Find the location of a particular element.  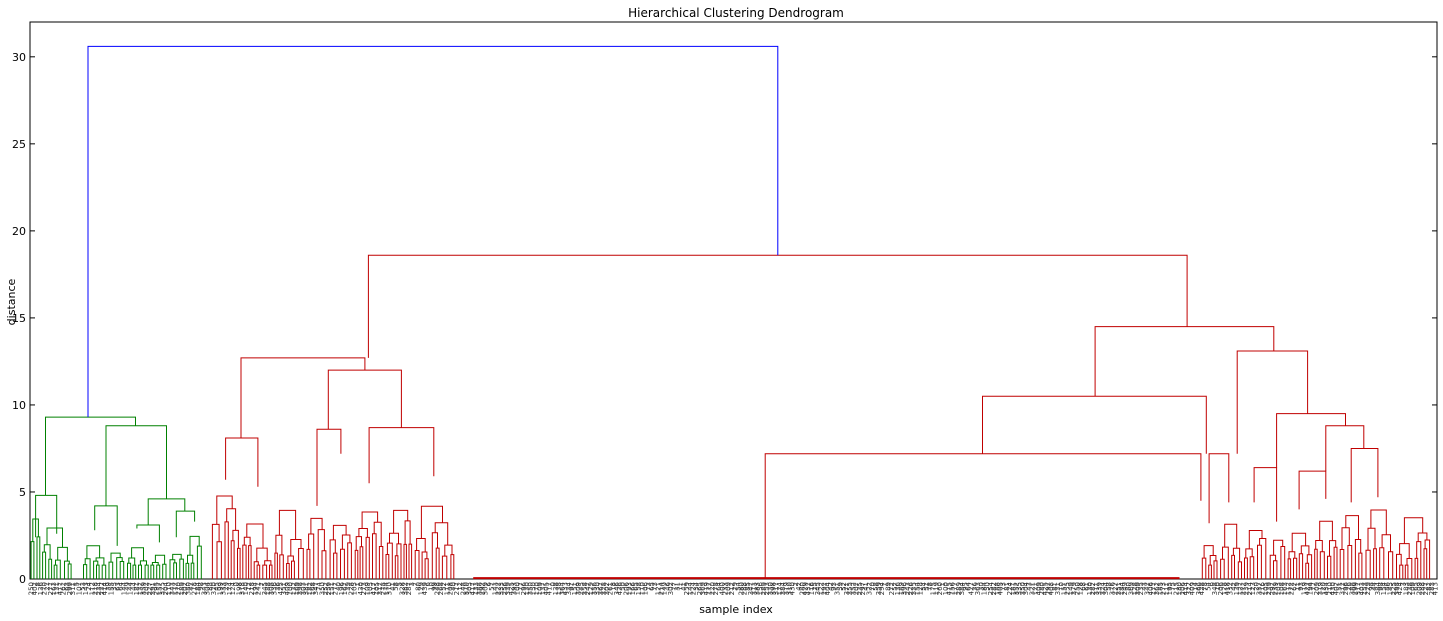

leaf-tick-label: 247 is located at coordinates (588, 588).